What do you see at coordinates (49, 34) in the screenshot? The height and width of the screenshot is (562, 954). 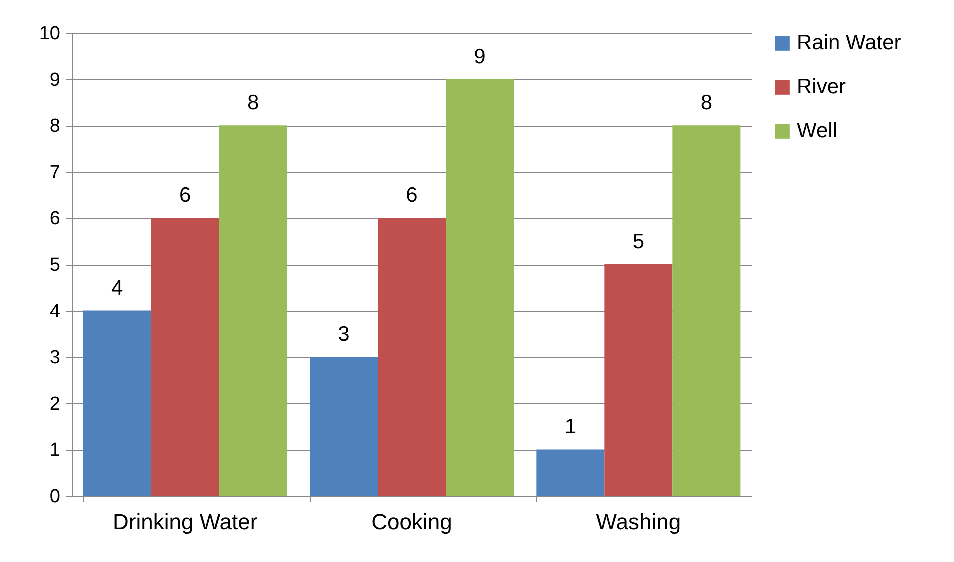 I see `y-tick-label: 10` at bounding box center [49, 34].